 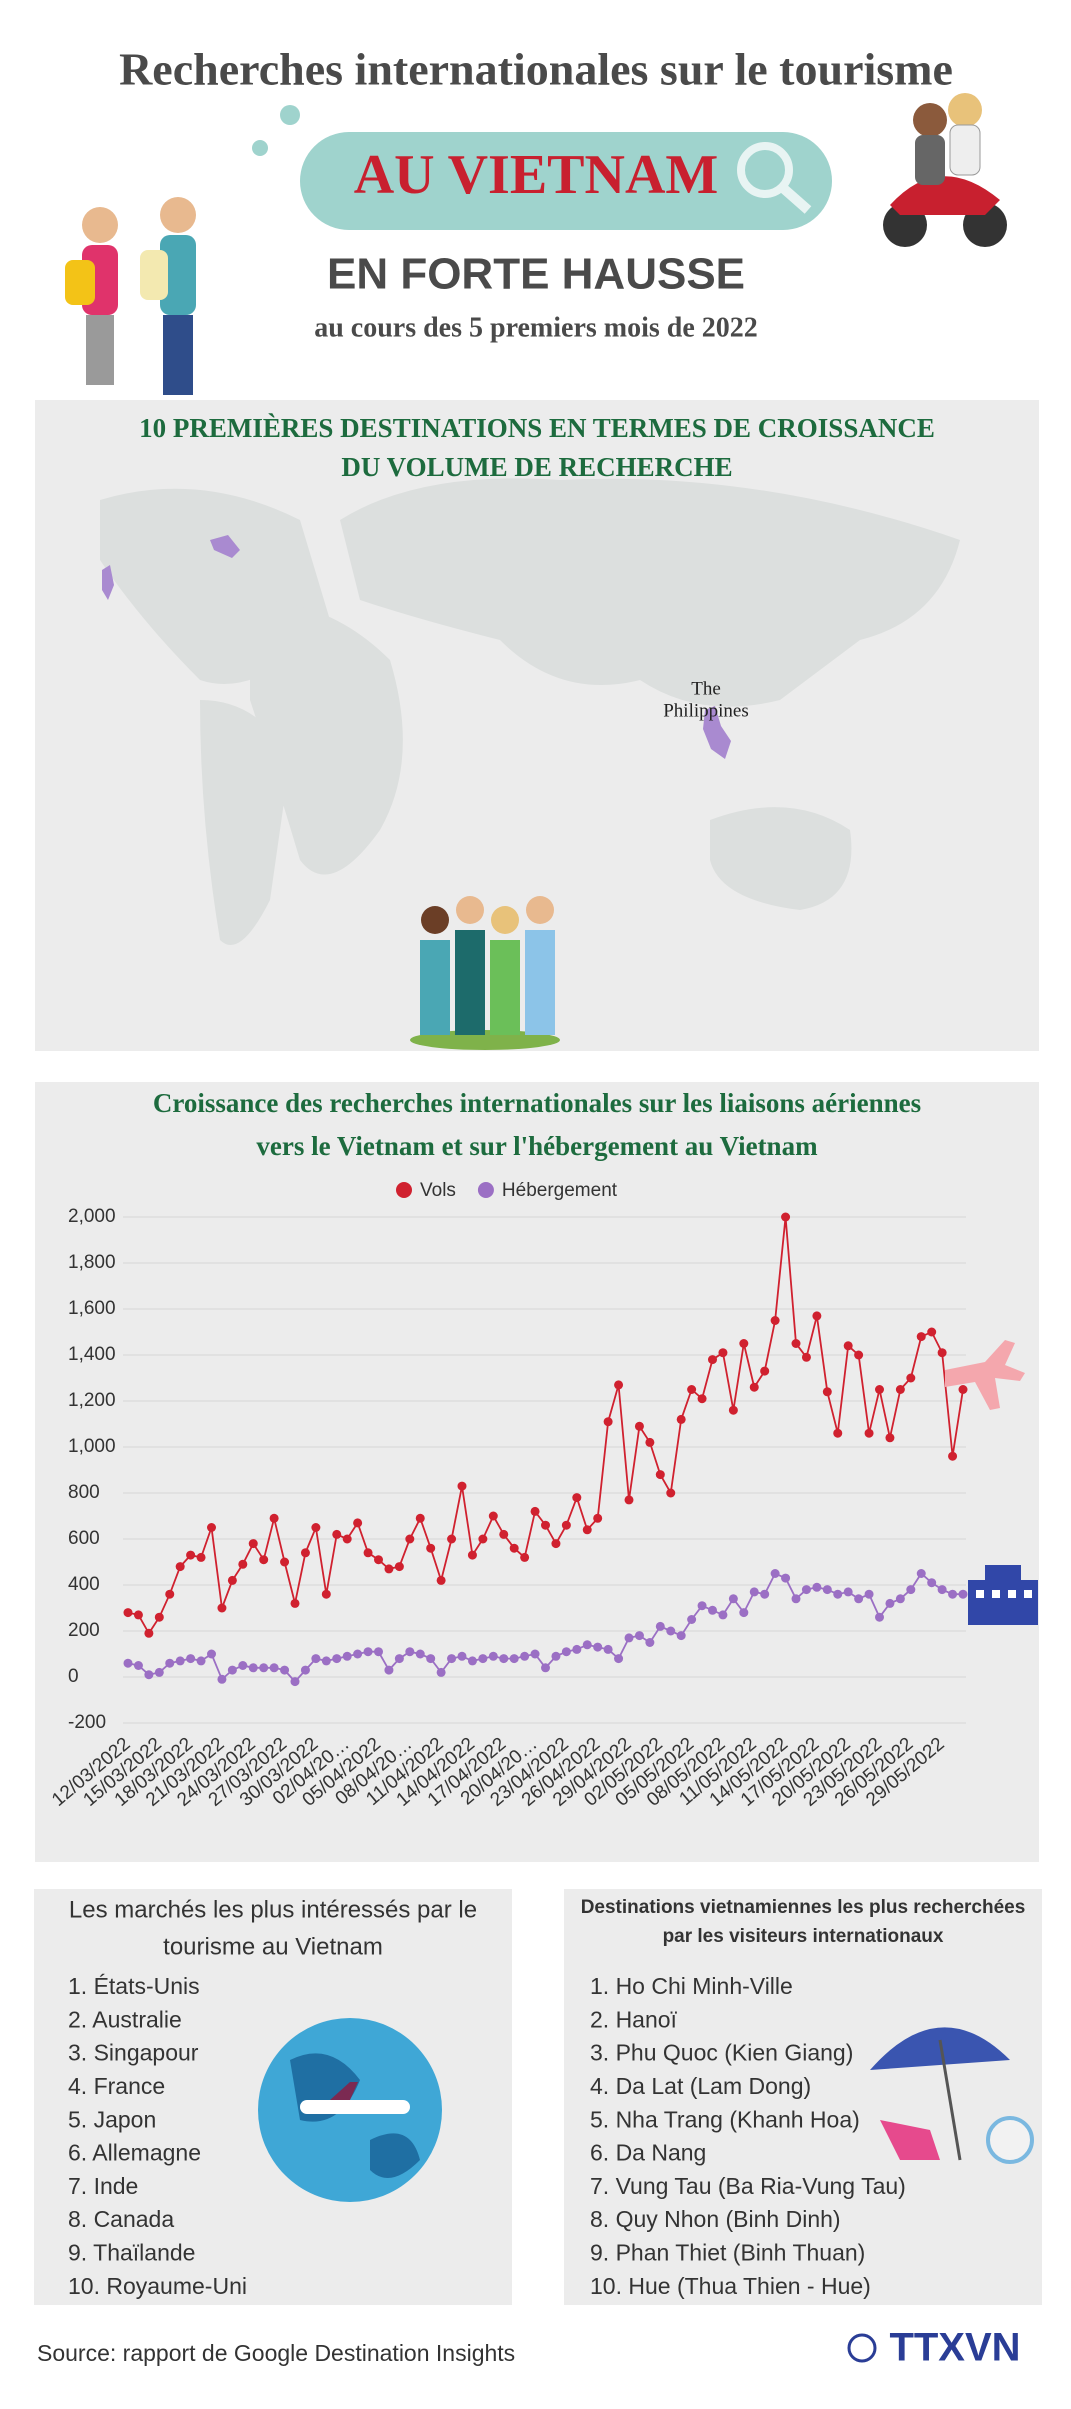 I want to click on destination-item: 9. Phan Thiet (Binh Thuan), so click(x=727, y=2252).